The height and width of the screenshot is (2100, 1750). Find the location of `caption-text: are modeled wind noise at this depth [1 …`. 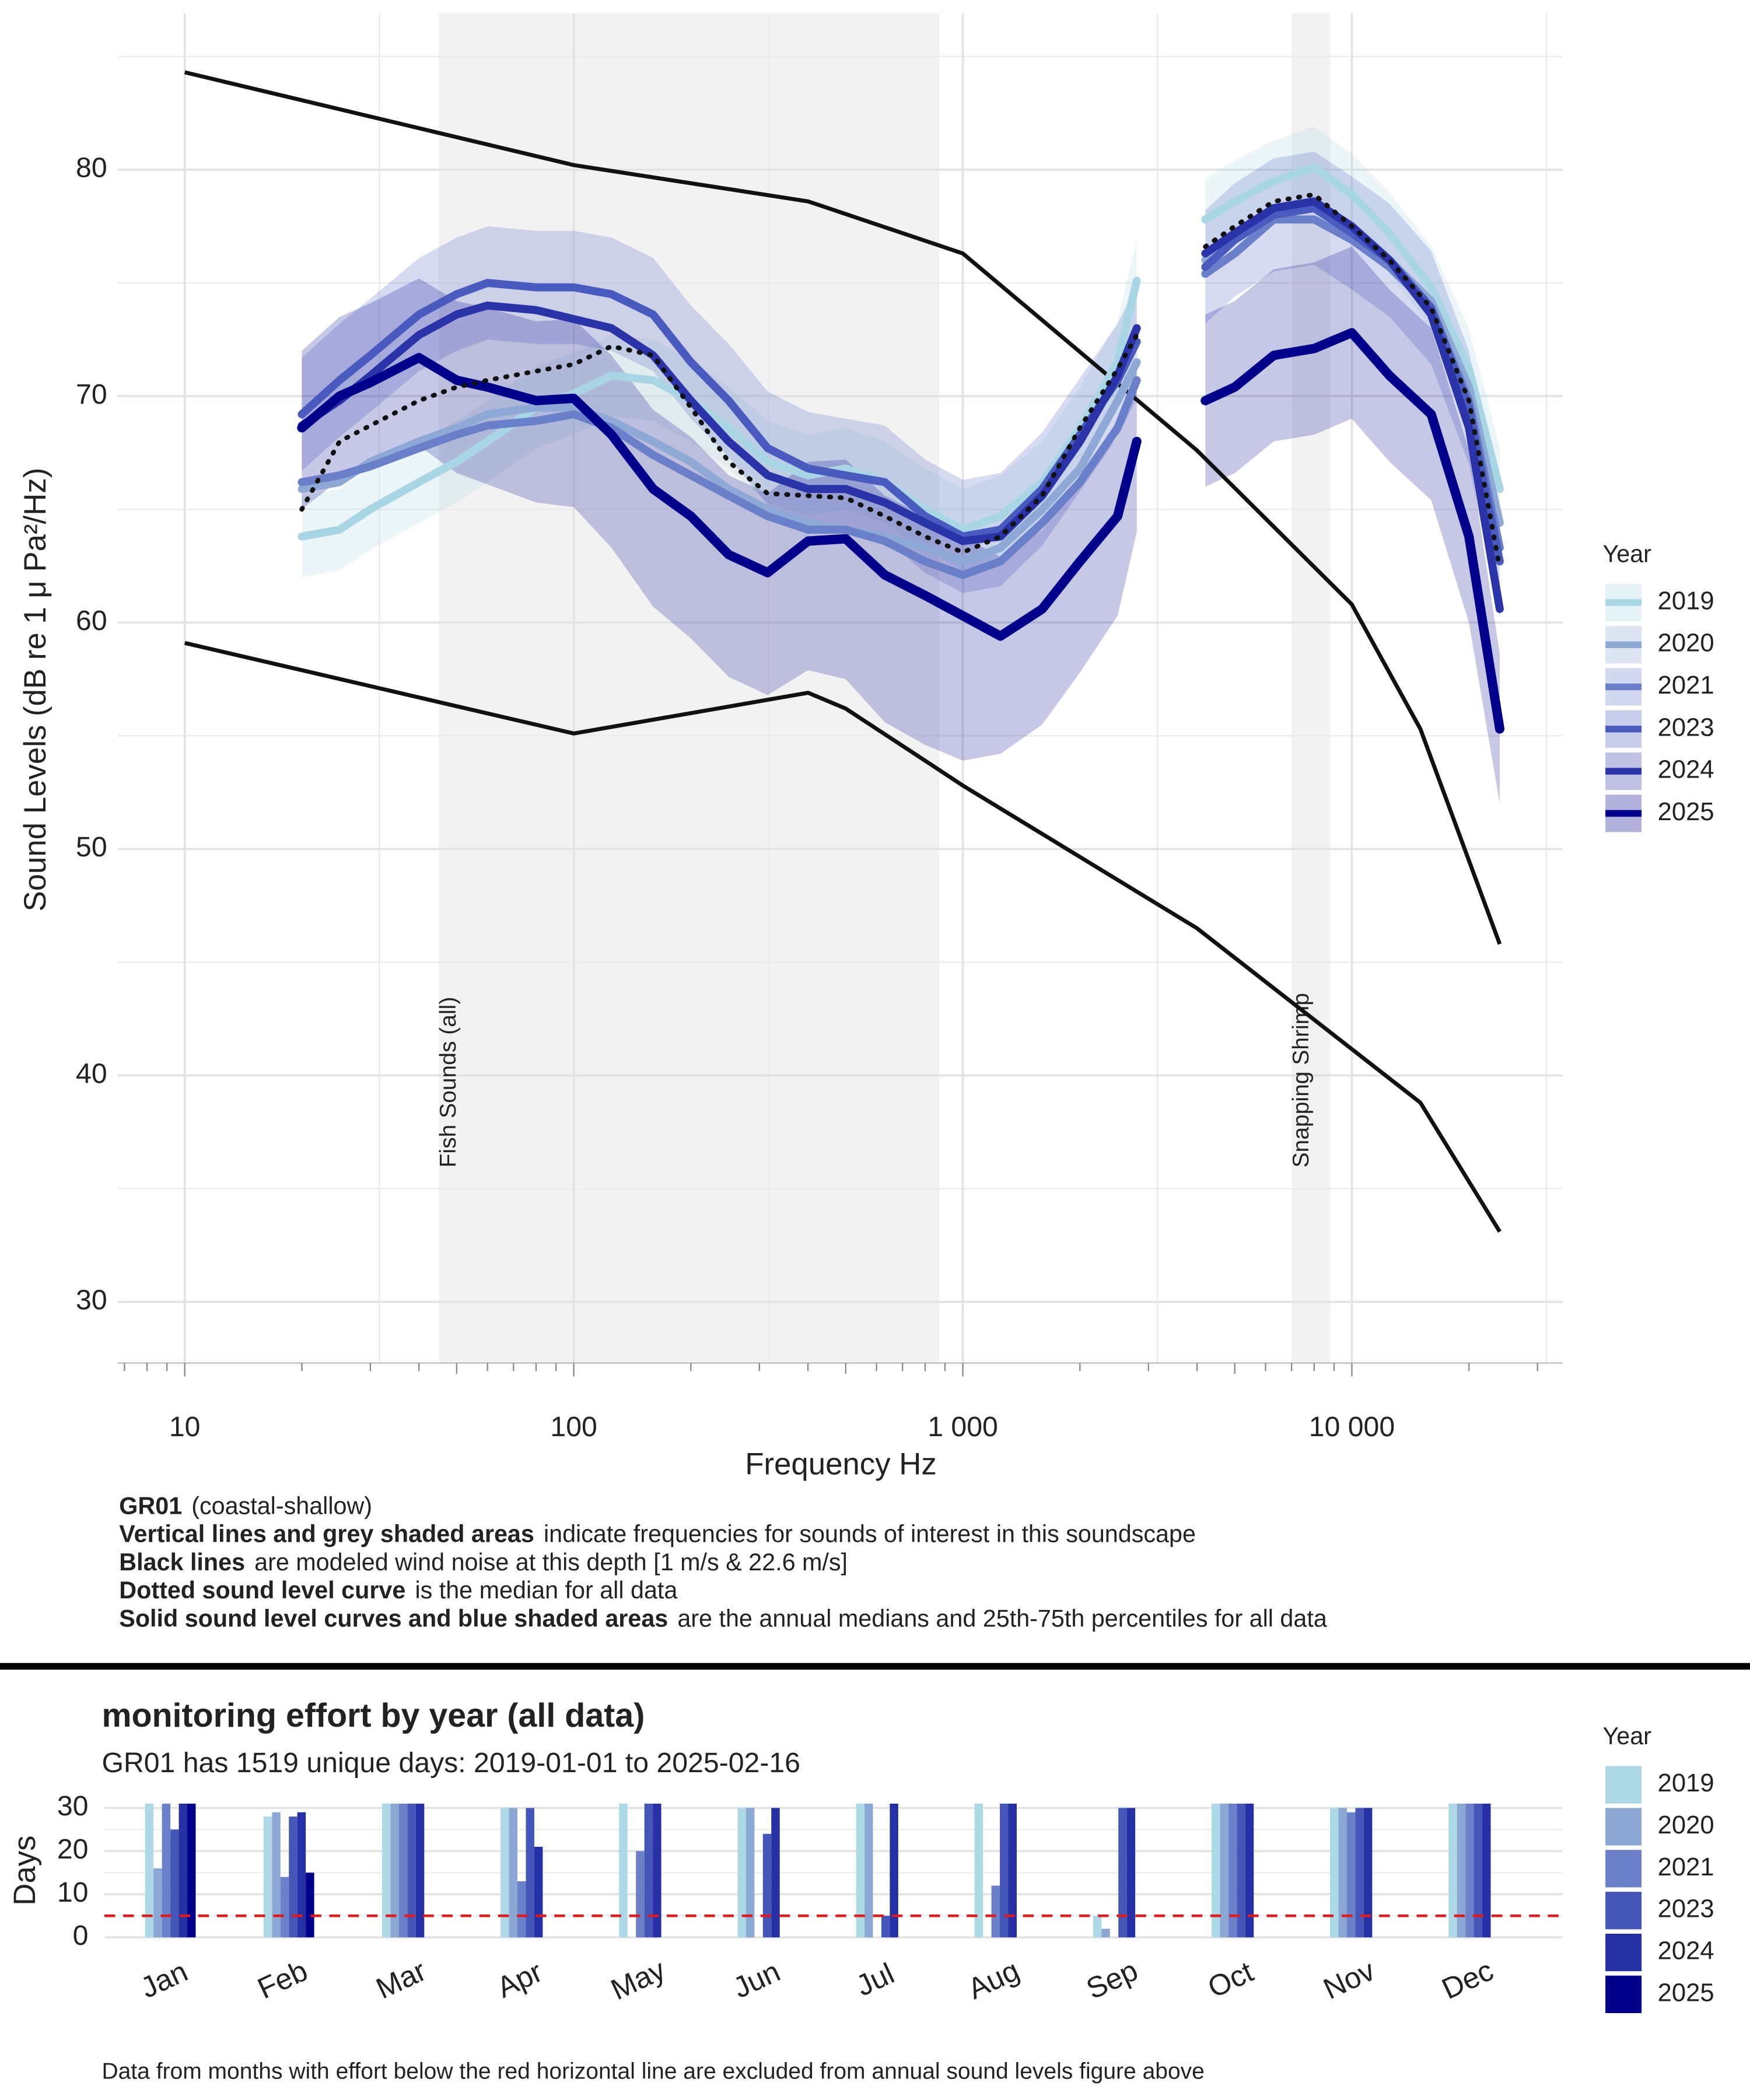

caption-text: are modeled wind noise at this depth [1 … is located at coordinates (551, 1562).